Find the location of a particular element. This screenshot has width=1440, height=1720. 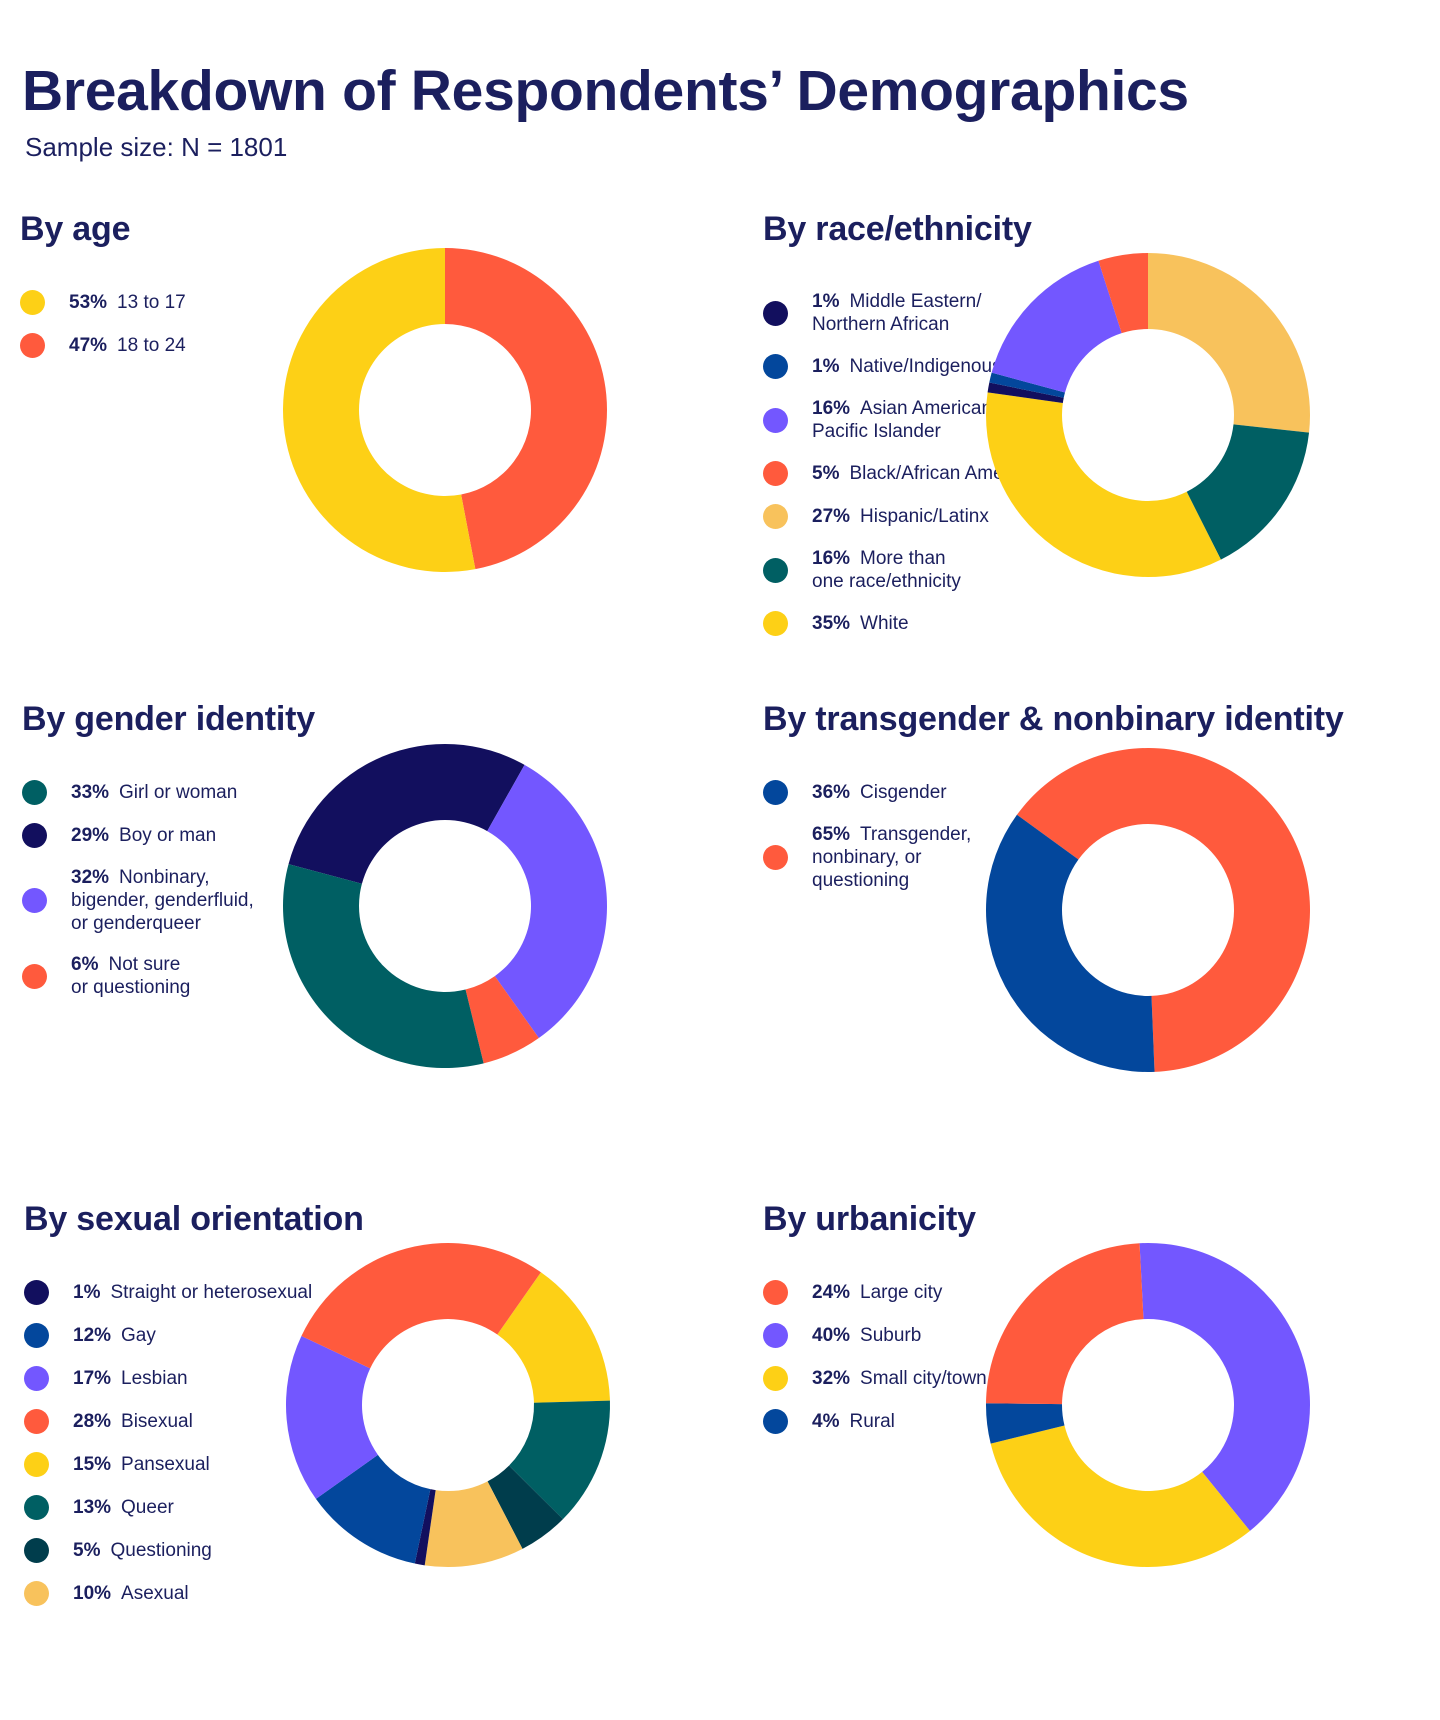

legend-percent: 15% is located at coordinates (92, 1464).